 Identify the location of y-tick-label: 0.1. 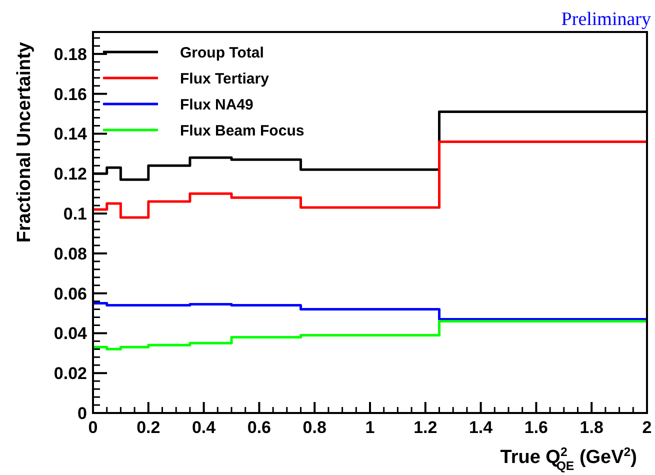
(75, 214).